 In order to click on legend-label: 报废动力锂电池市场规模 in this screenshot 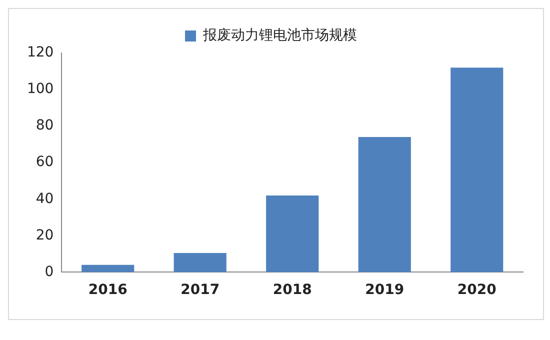, I will do `click(279, 36)`.